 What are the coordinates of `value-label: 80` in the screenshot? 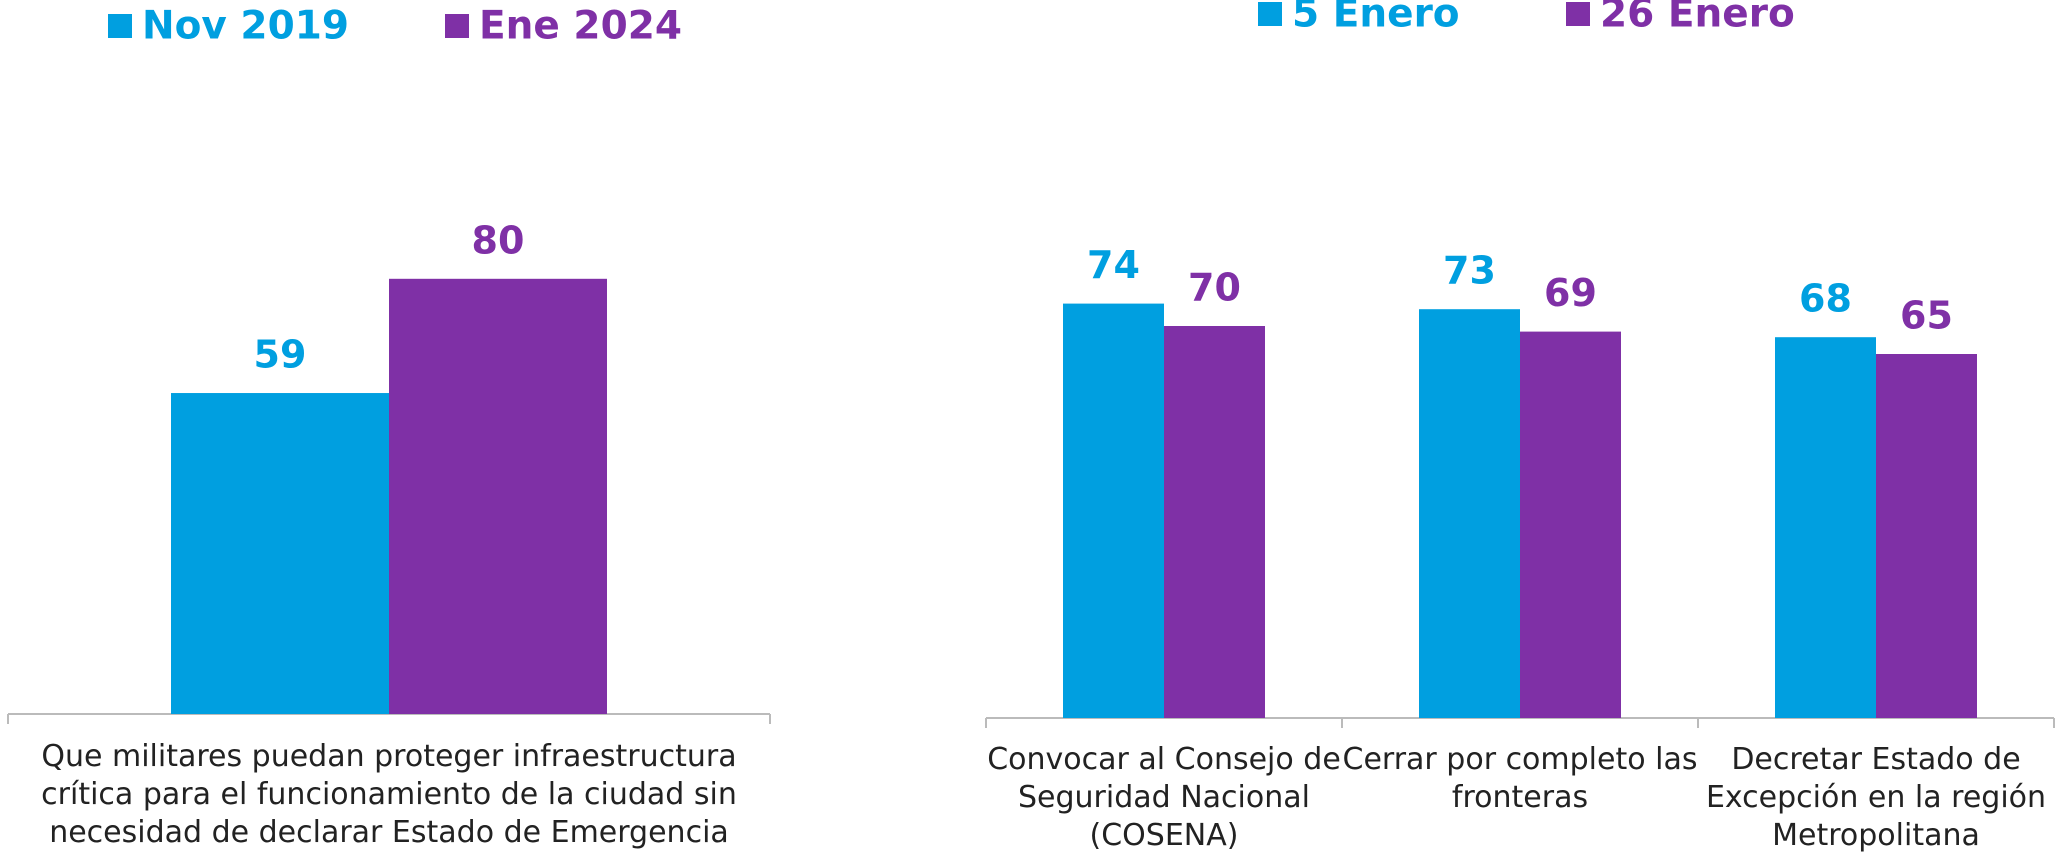 It's located at (498, 240).